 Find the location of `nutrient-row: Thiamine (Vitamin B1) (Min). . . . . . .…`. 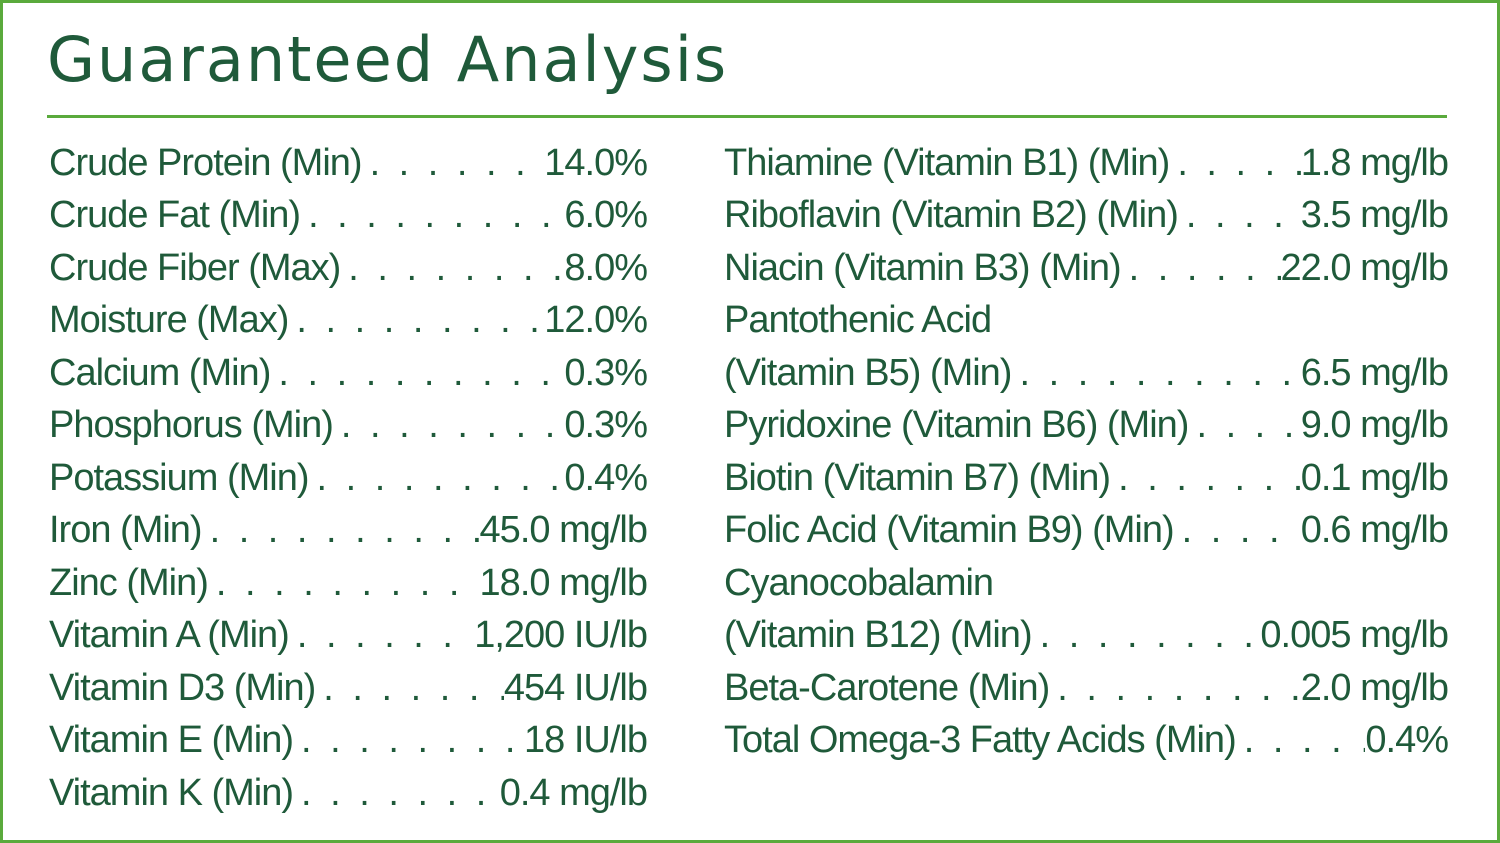

nutrient-row: Thiamine (Vitamin B1) (Min). . . . . . .… is located at coordinates (1086, 163).